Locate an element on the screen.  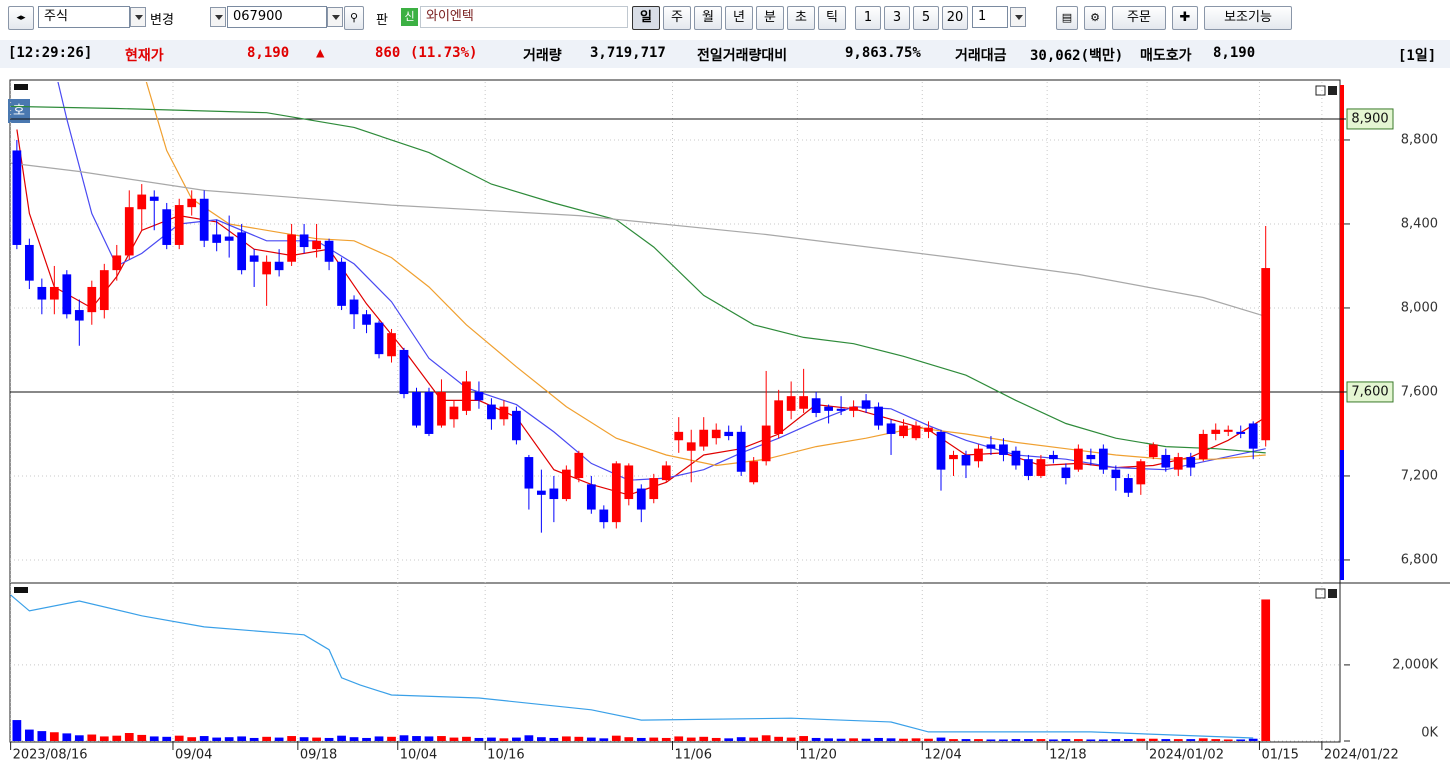
side-bar is located at coordinates (1342, 515).